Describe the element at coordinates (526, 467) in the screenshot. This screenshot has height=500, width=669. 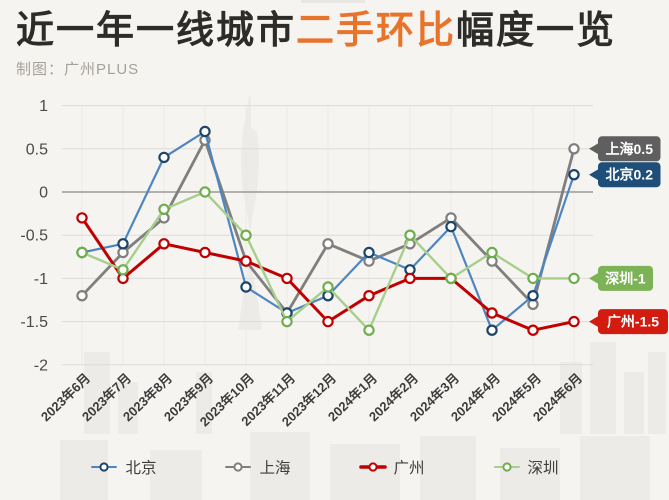
I see `legend-item-shenzhen: 深圳` at that location.